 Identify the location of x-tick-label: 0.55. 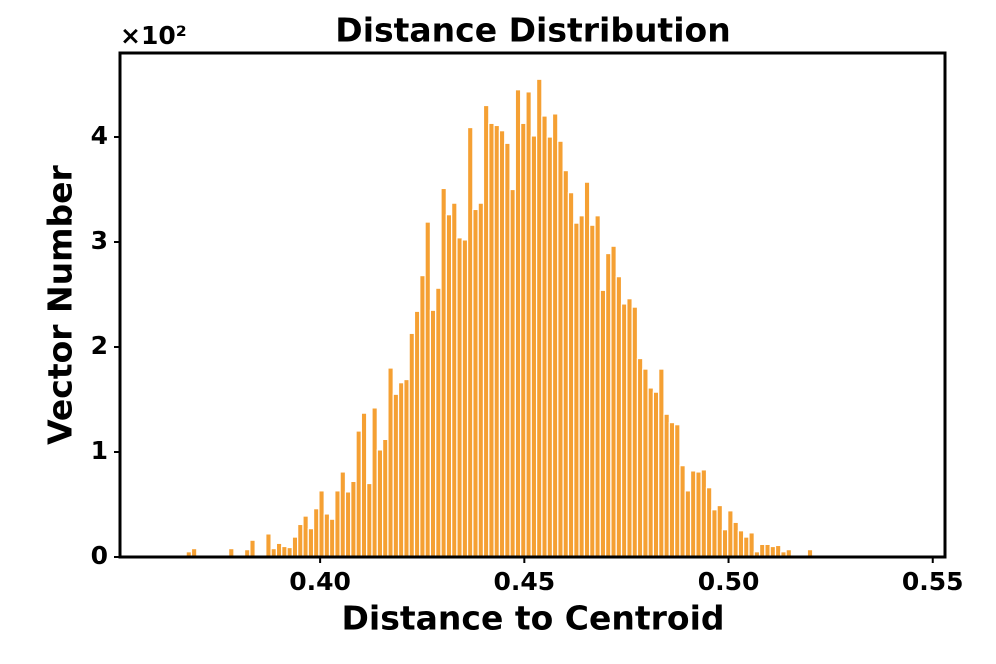
(933, 581).